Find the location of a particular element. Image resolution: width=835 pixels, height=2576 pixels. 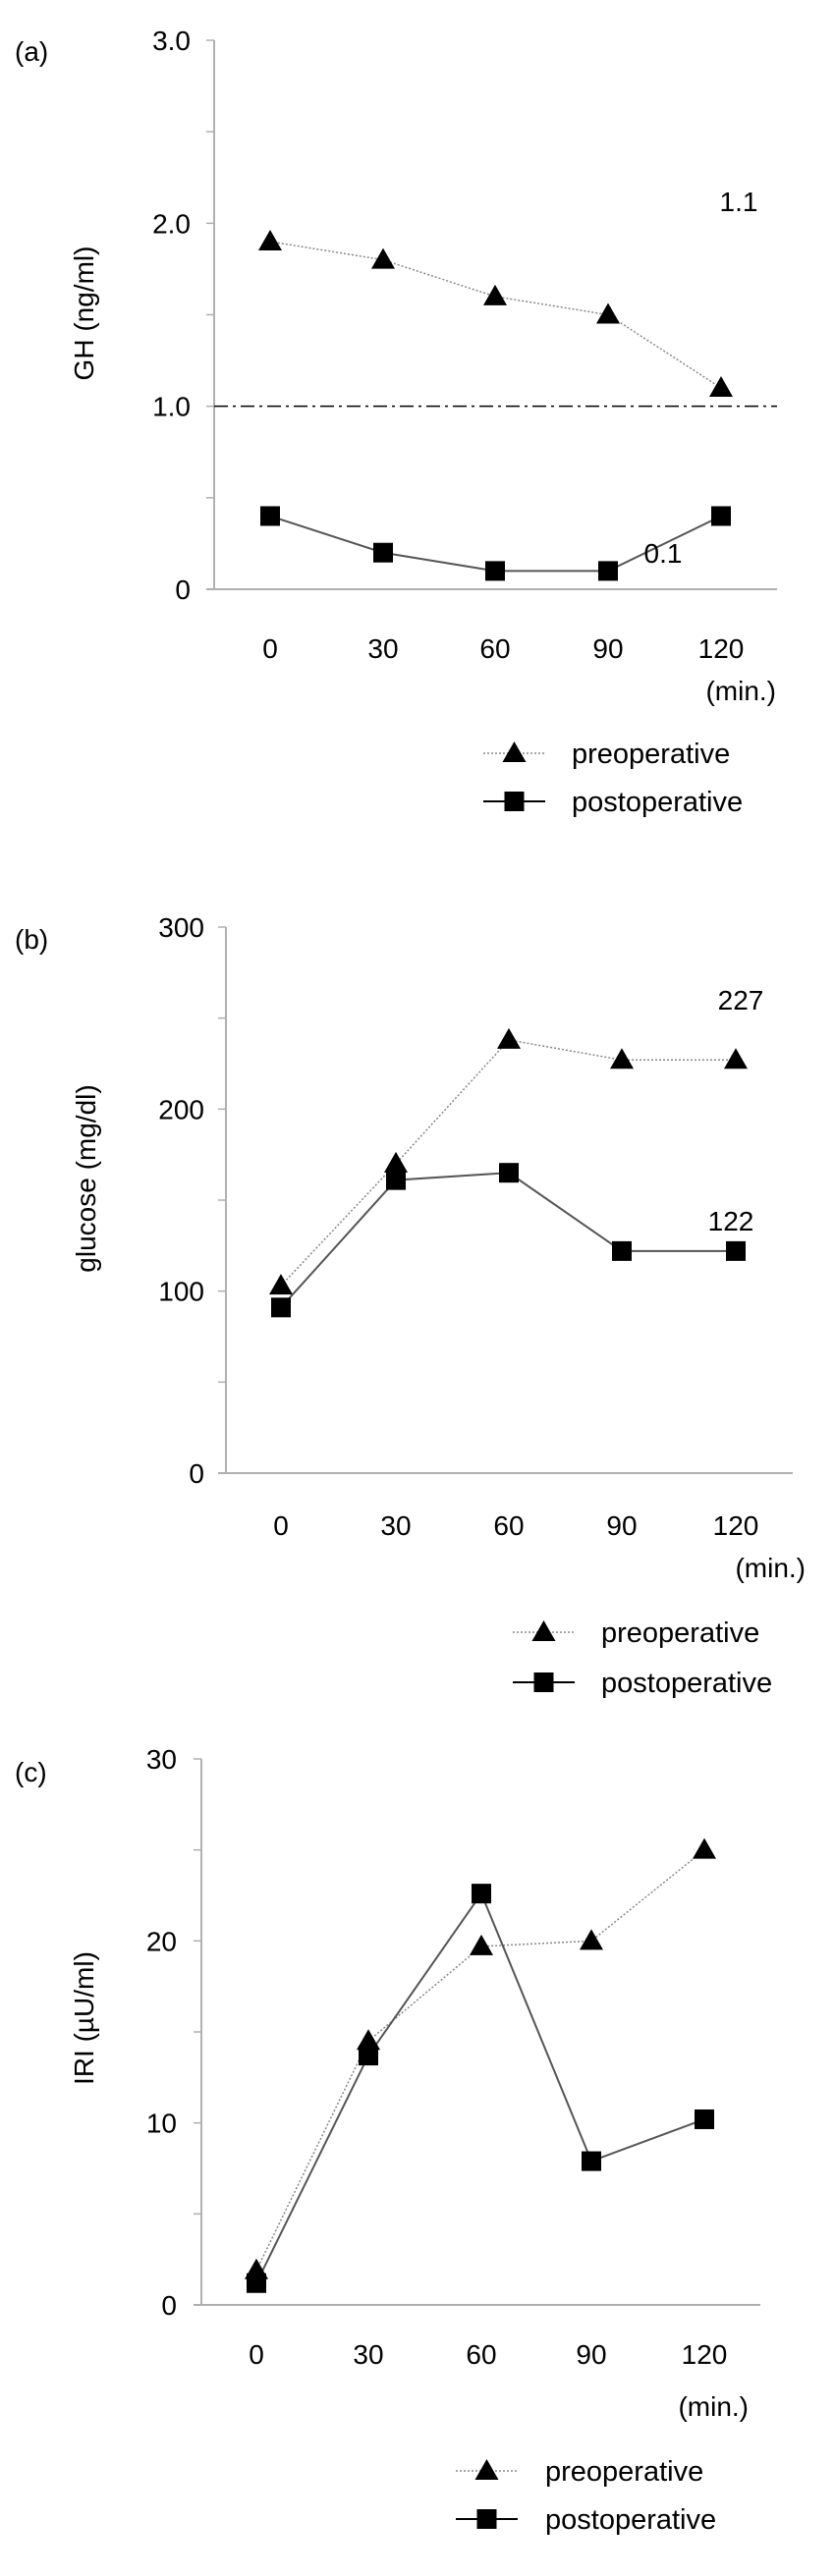

data-annotation: 227 is located at coordinates (741, 1000).